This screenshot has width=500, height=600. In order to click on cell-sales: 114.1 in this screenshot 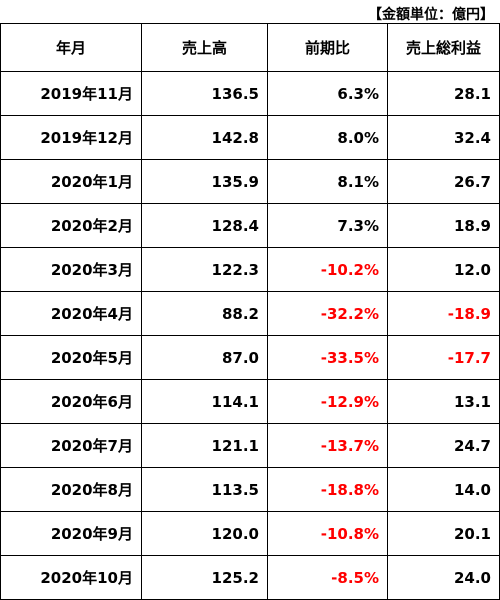, I will do `click(204, 401)`.